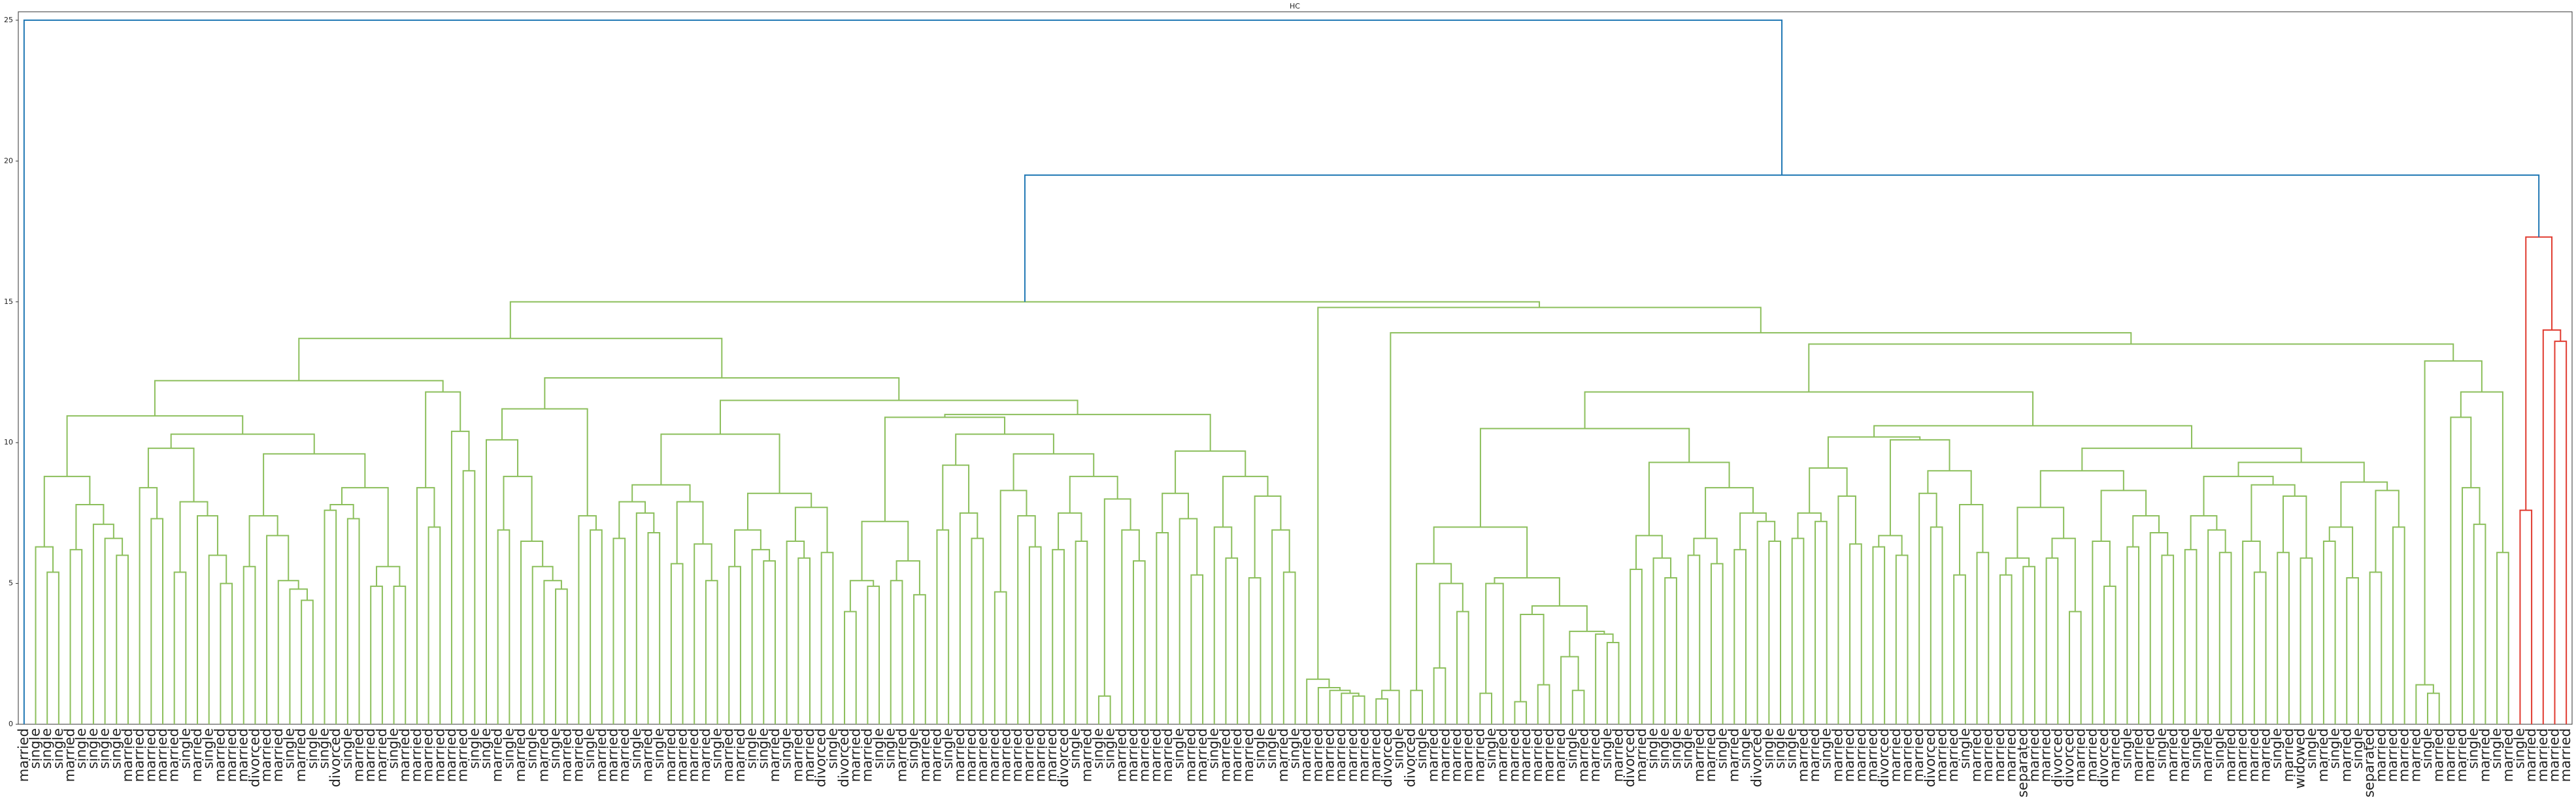 The width and height of the screenshot is (2576, 804). Describe the element at coordinates (11, 584) in the screenshot. I see `y-tick-label: 5` at that location.